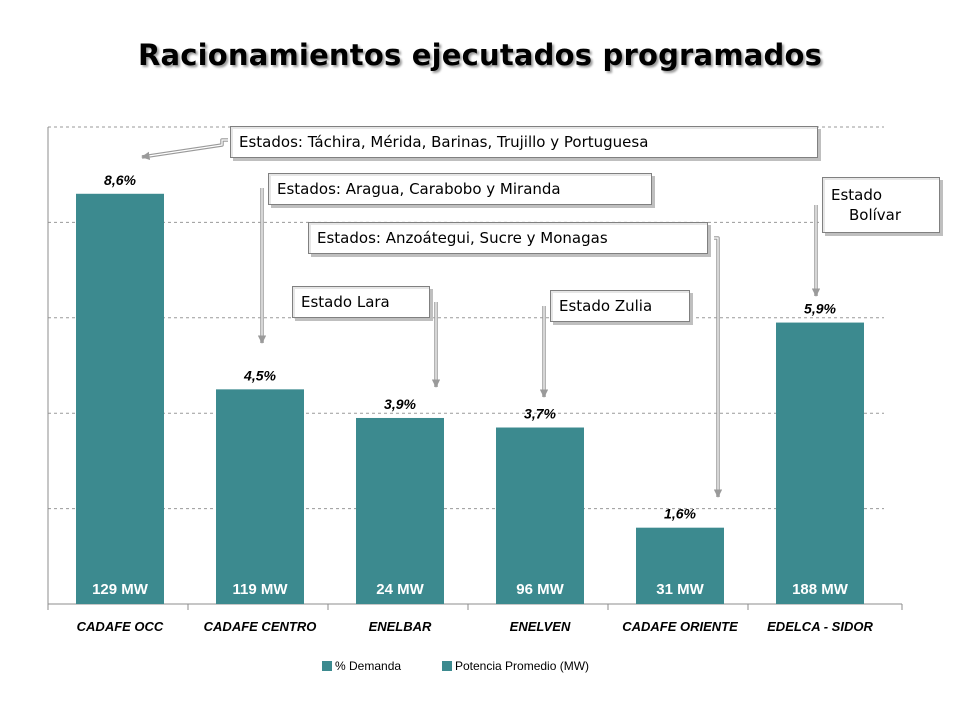 This screenshot has width=960, height=720. Describe the element at coordinates (820, 626) in the screenshot. I see `x-tick-label: EDELCA - SIDOR` at that location.